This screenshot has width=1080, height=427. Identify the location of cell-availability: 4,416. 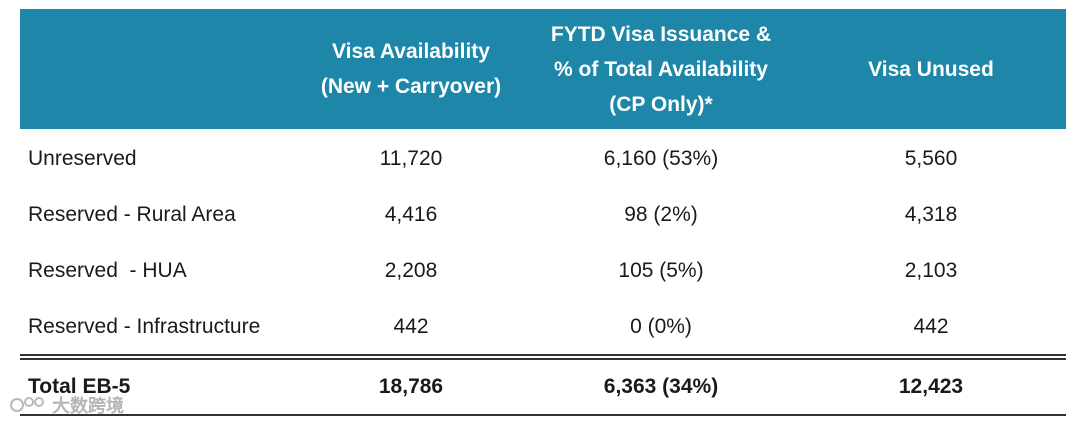
(411, 214).